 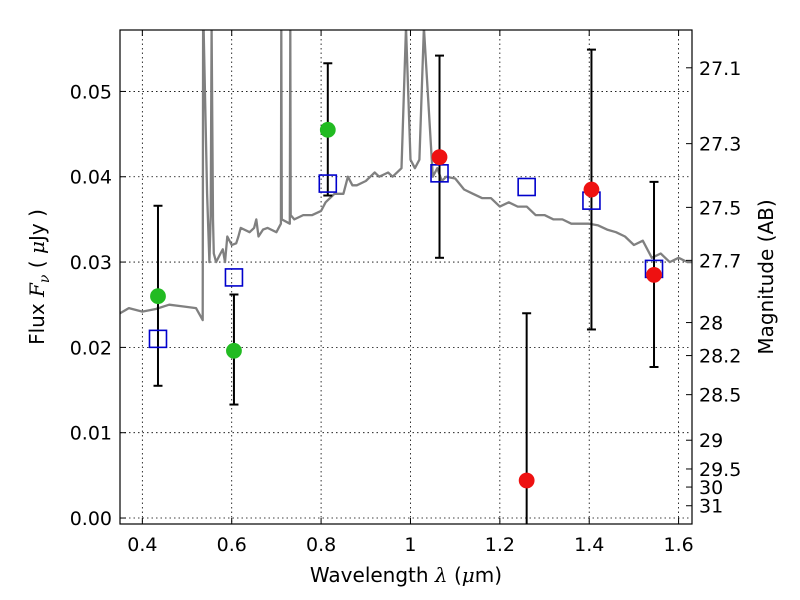 I want to click on x-tick-label: 0.6, so click(x=232, y=545).